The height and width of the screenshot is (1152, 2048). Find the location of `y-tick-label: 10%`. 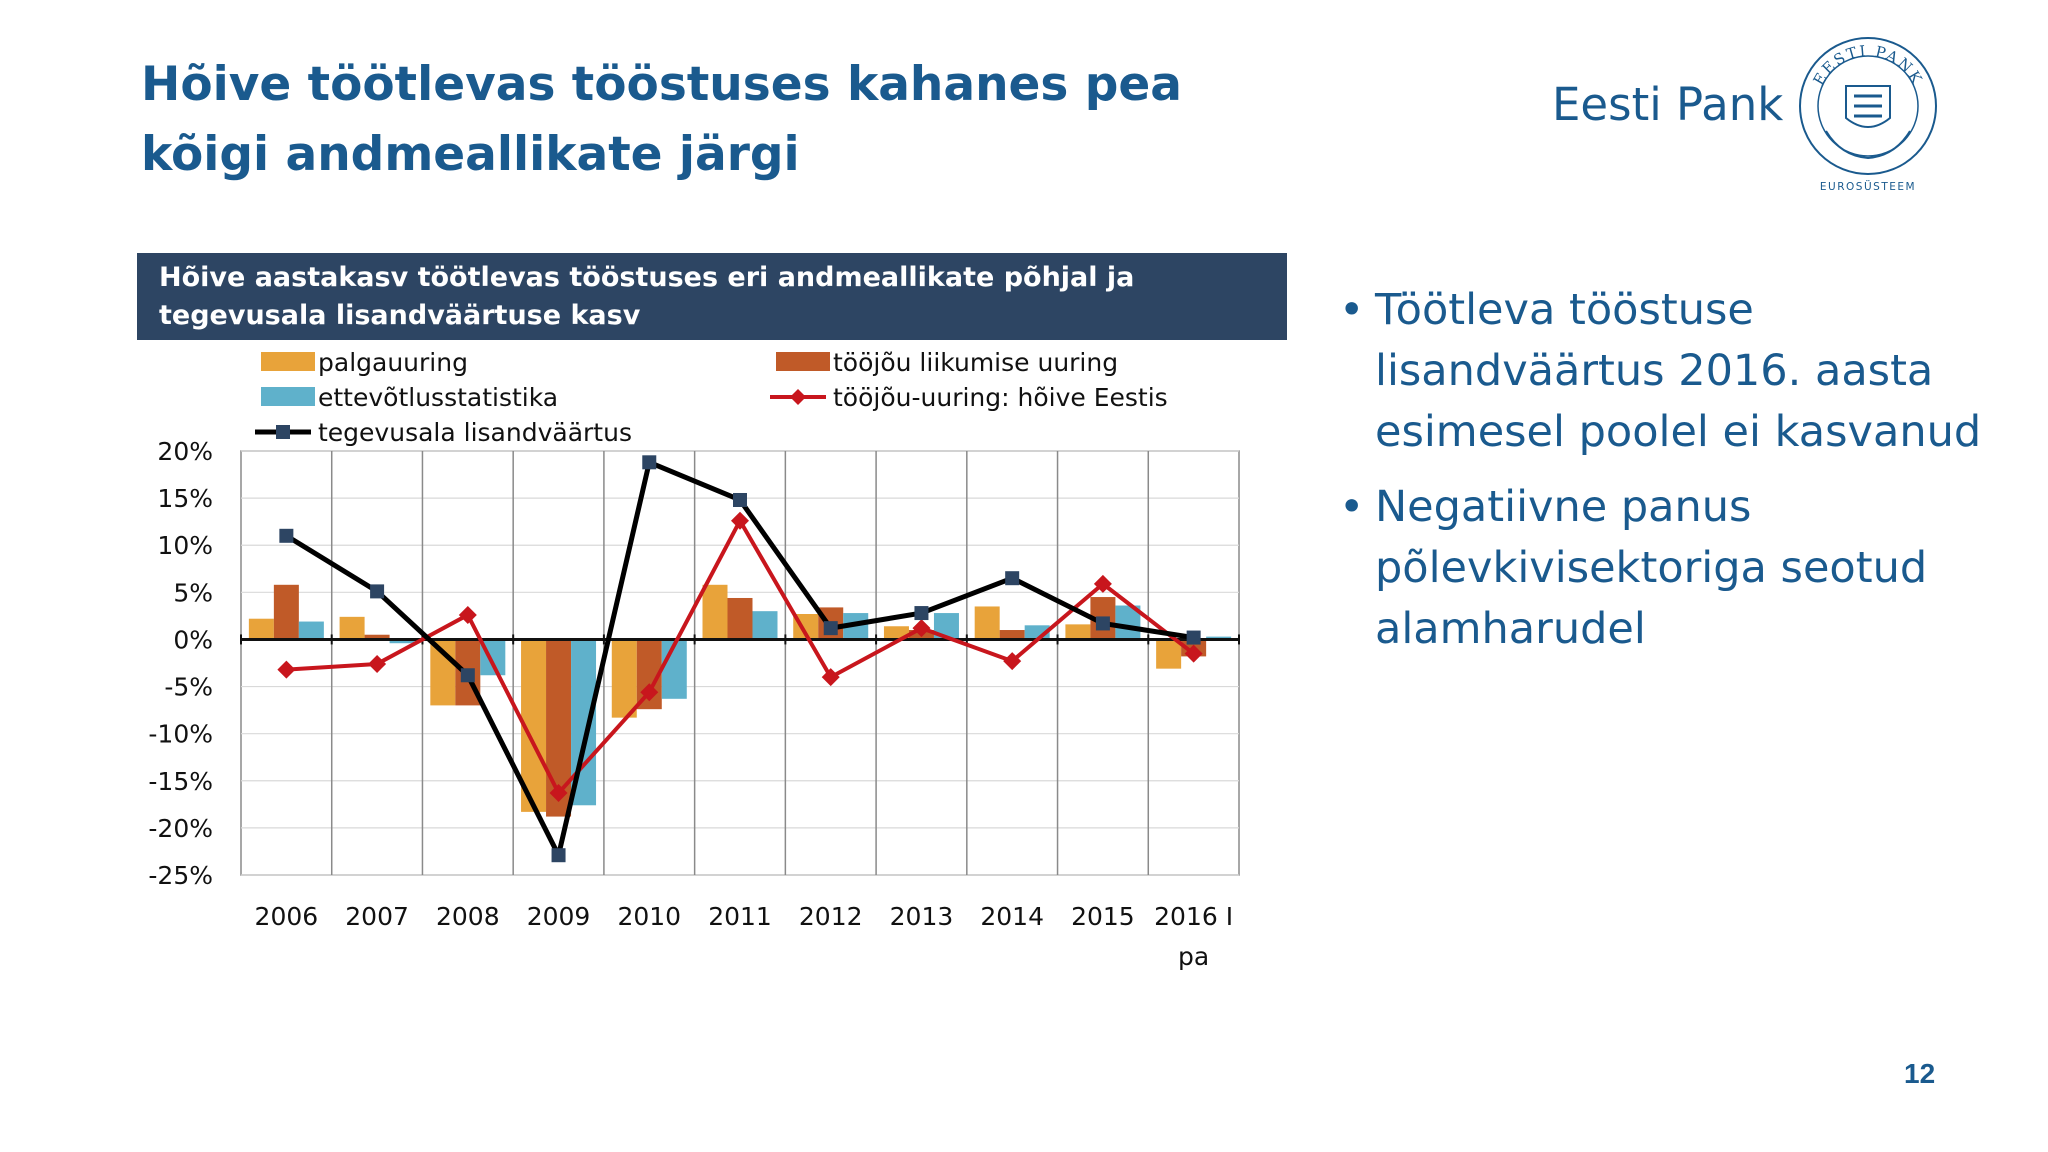

y-tick-label: 10% is located at coordinates (185, 545).